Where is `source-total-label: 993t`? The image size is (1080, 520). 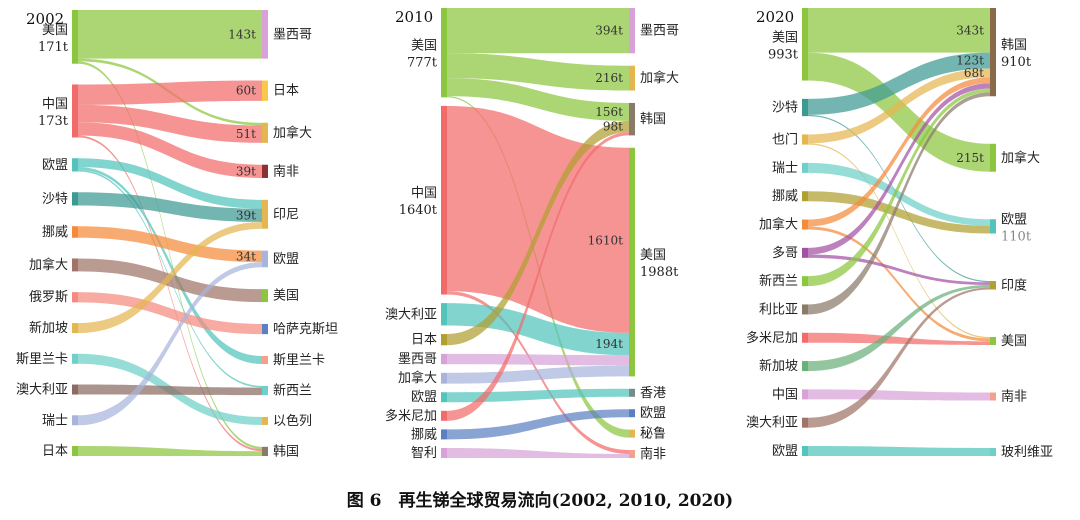 source-total-label: 993t is located at coordinates (783, 54).